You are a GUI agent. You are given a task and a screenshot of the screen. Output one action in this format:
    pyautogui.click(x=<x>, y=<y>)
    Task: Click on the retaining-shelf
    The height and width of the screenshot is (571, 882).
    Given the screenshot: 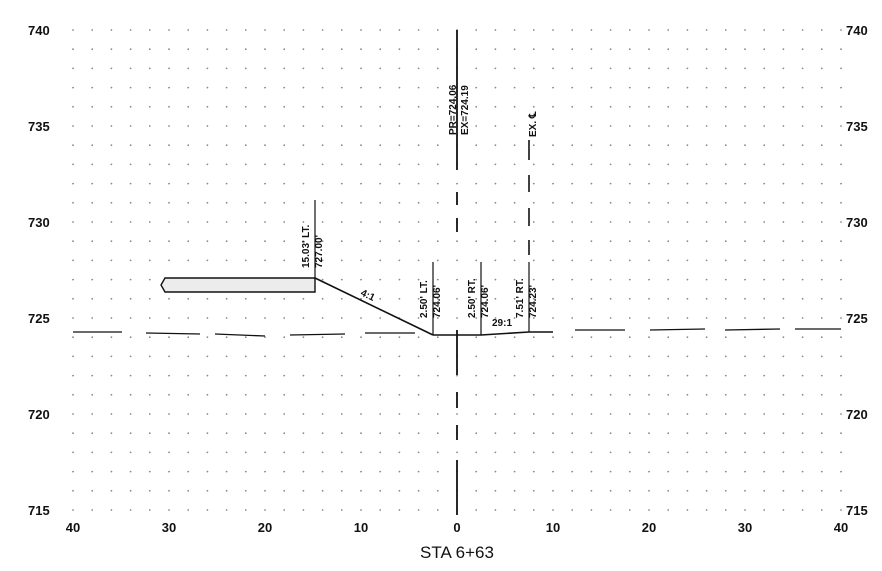 What is the action you would take?
    pyautogui.click(x=238, y=285)
    